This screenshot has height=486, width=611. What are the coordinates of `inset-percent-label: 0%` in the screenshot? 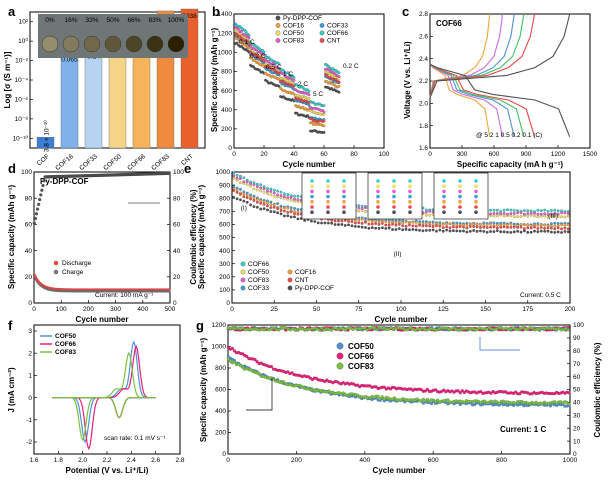 It's located at (50, 20).